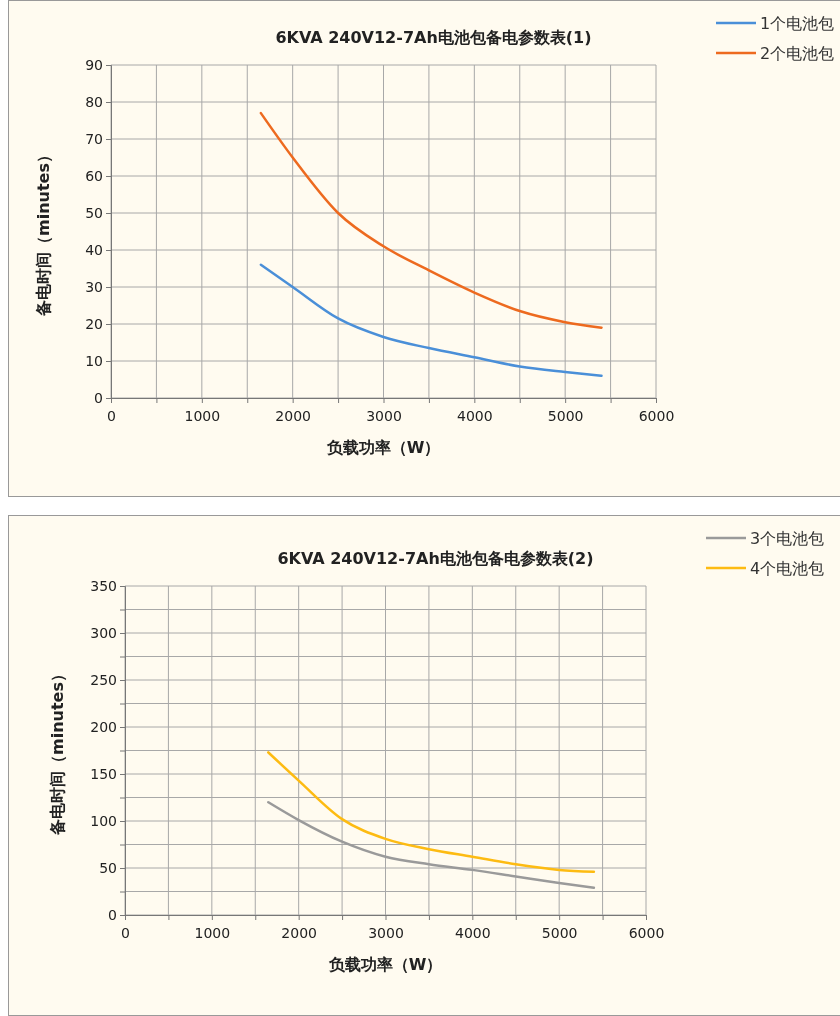 The height and width of the screenshot is (1016, 840). What do you see at coordinates (103, 632) in the screenshot?
I see `y-tick-label: 300` at bounding box center [103, 632].